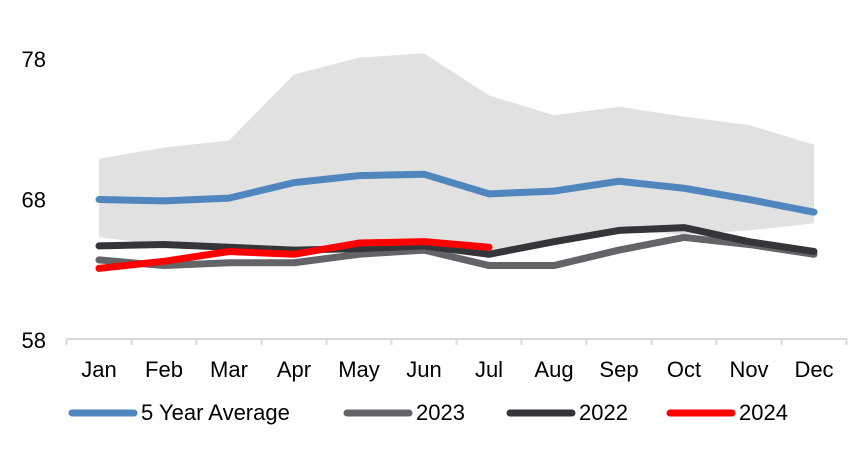 Image resolution: width=852 pixels, height=458 pixels. Describe the element at coordinates (294, 255) in the screenshot. I see `series-line-2024` at that location.